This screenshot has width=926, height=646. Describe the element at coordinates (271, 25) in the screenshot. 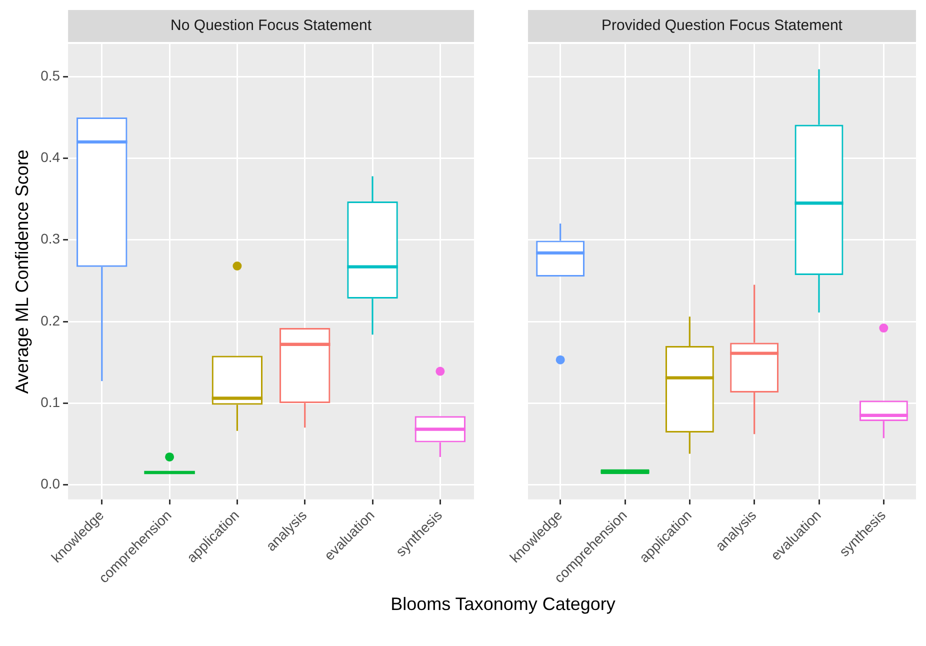

I see `chart-title: No Question Focus Statement` at that location.